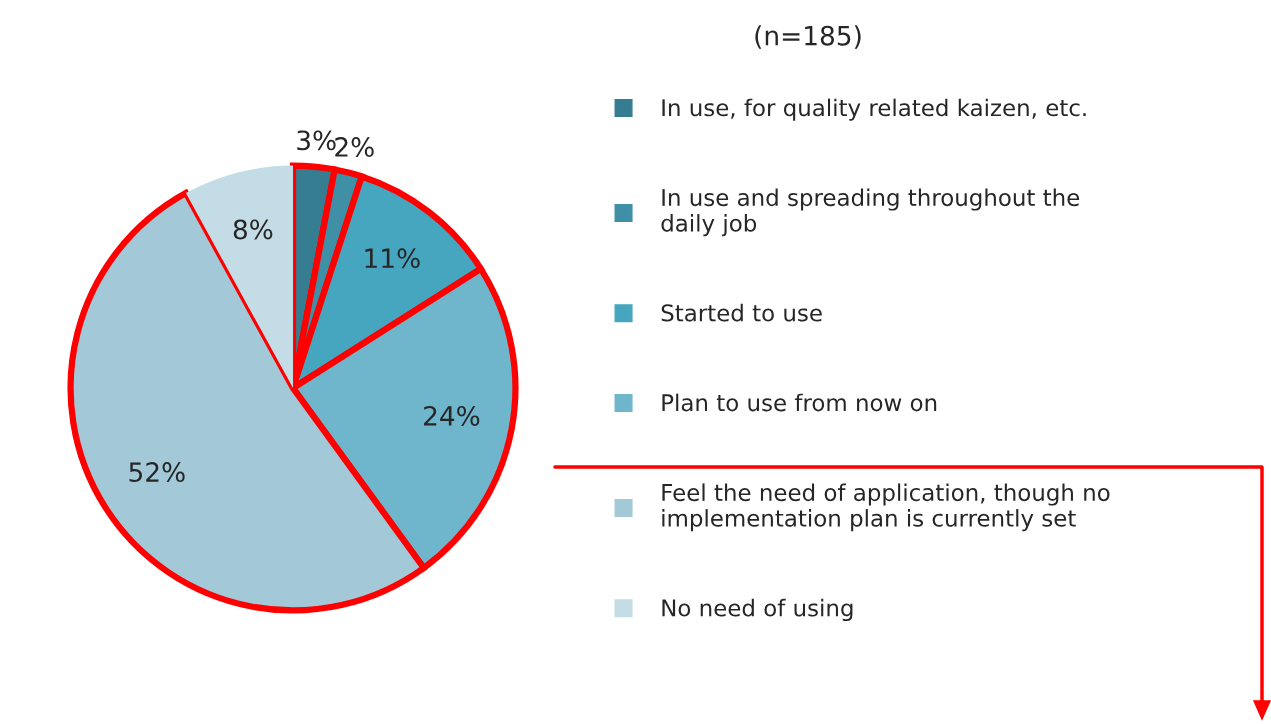  Describe the element at coordinates (874, 109) in the screenshot. I see `legend-label: In use, for quality related kaizen, etc.` at that location.